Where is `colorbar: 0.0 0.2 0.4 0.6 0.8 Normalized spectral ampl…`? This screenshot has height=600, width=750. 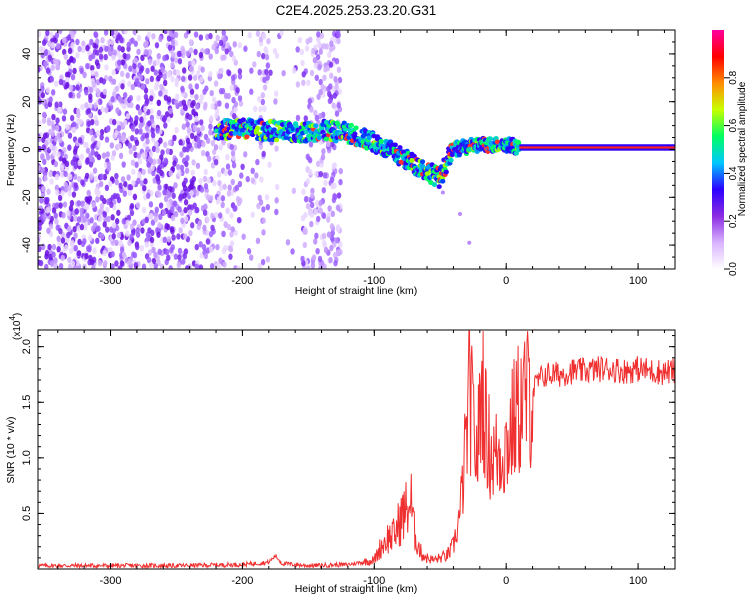
colorbar: 0.0 0.2 0.4 0.6 0.8 Normalized spectral ampl… is located at coordinates (730, 153).